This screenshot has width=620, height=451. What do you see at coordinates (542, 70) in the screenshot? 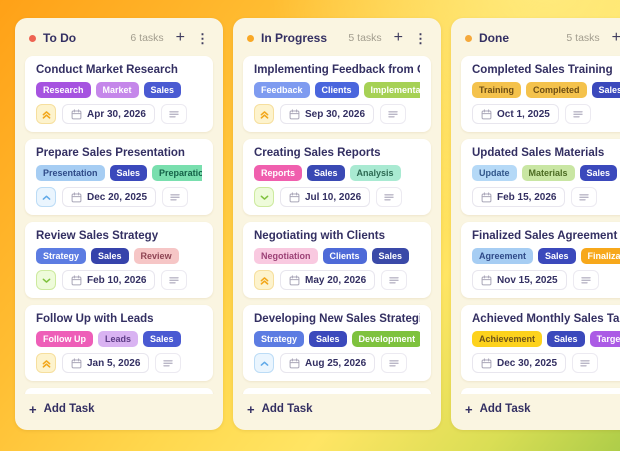
I see `card-title: Completed Sales Training` at bounding box center [542, 70].